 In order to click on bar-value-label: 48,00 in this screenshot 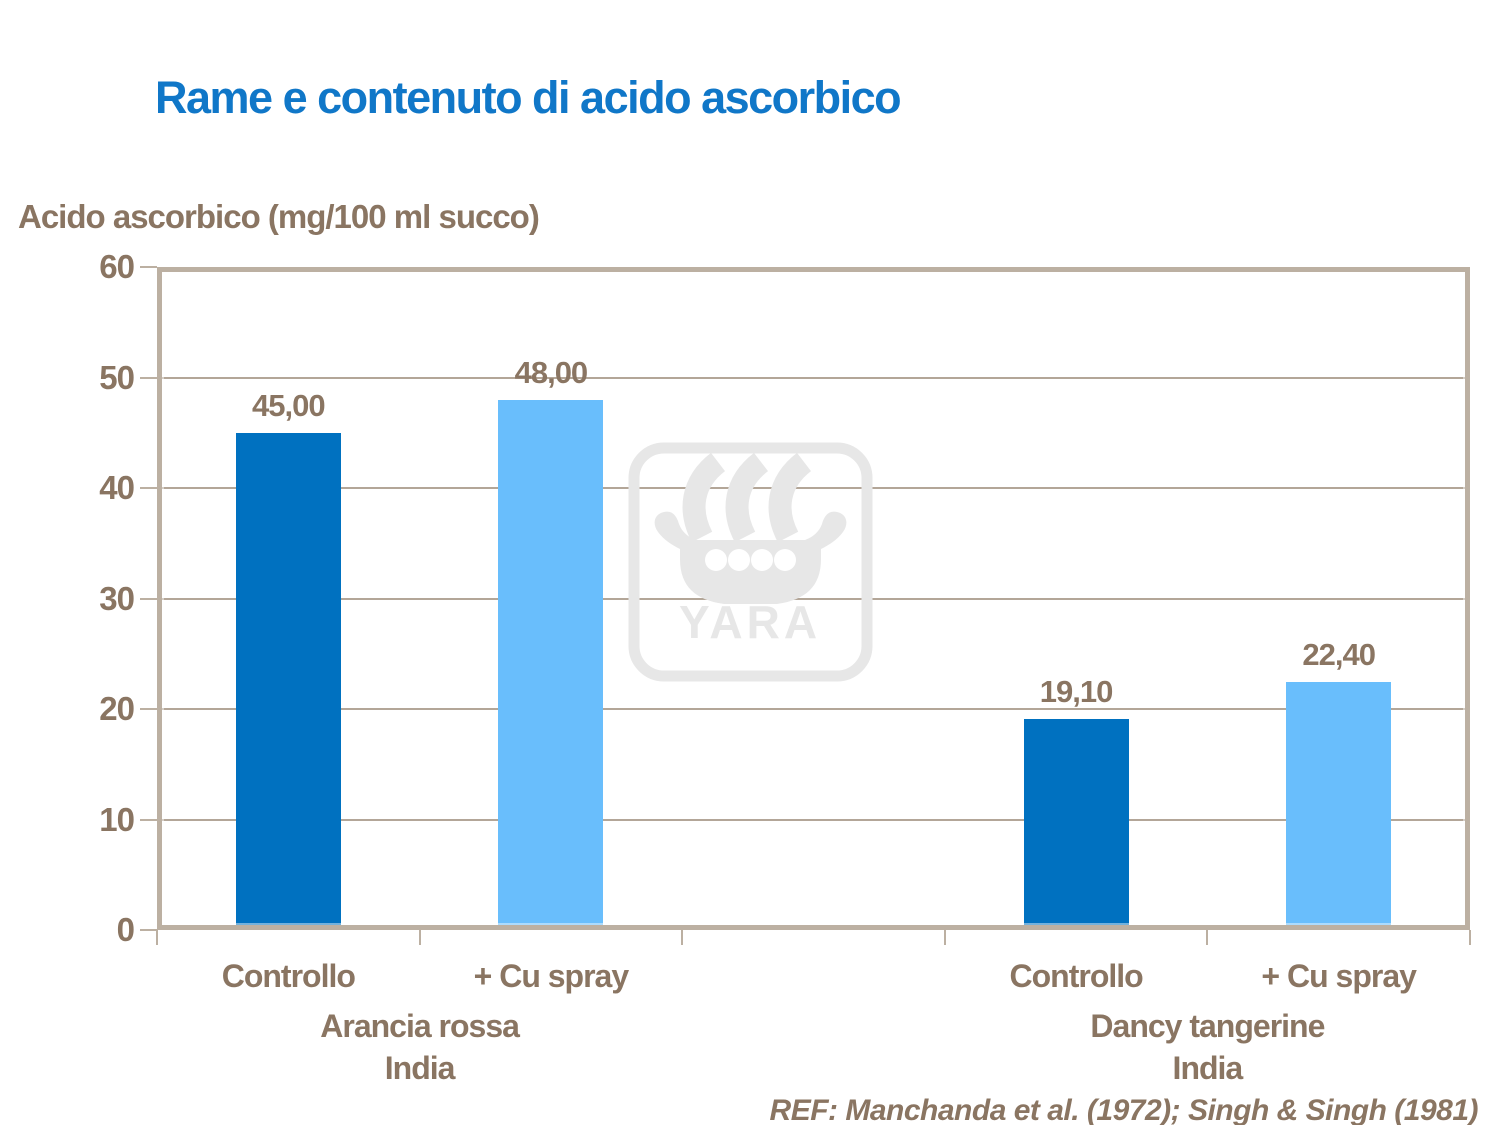, I will do `click(551, 372)`.